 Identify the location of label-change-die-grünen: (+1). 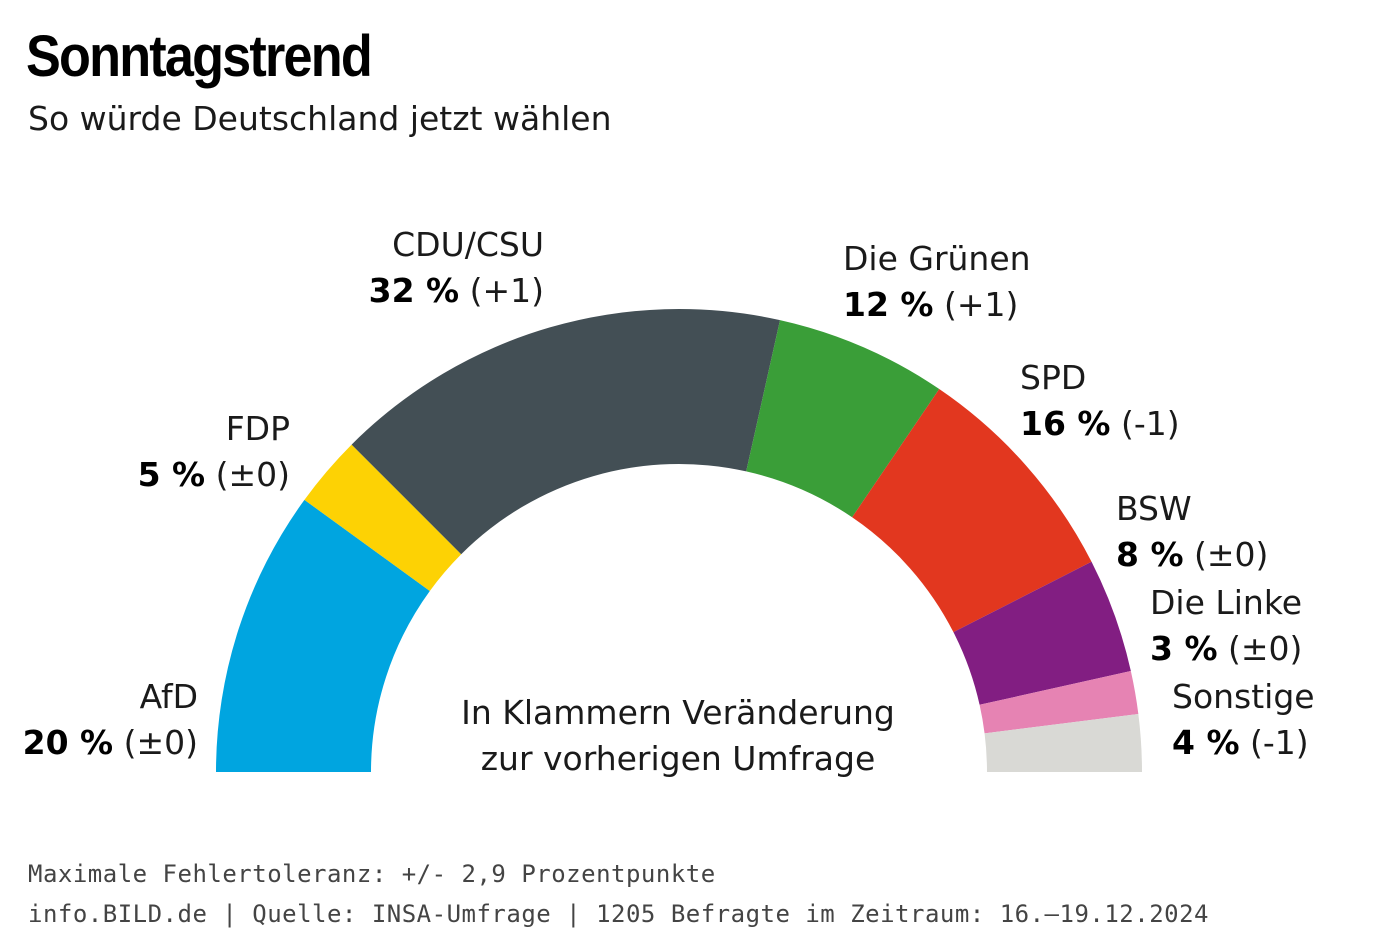
(975, 304).